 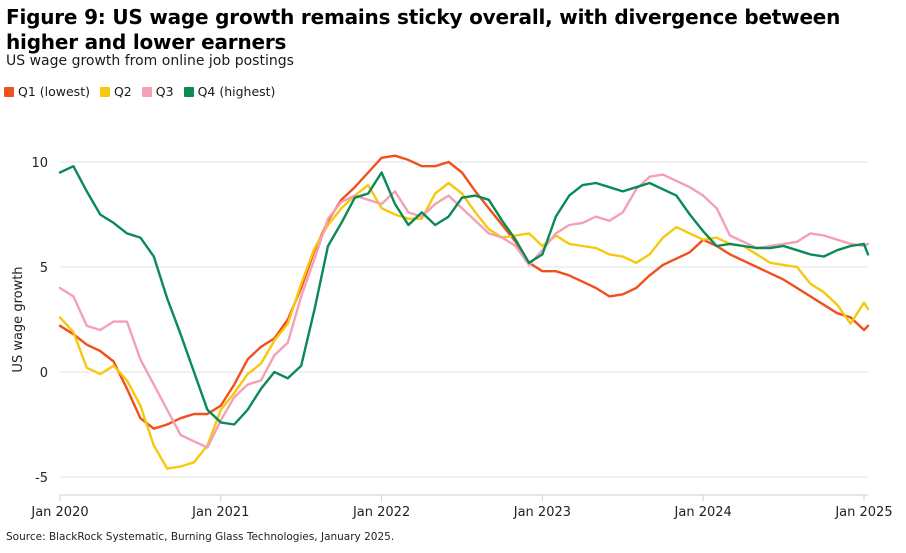 I want to click on legend-item-q1: Q1 (lowest), so click(x=47, y=91).